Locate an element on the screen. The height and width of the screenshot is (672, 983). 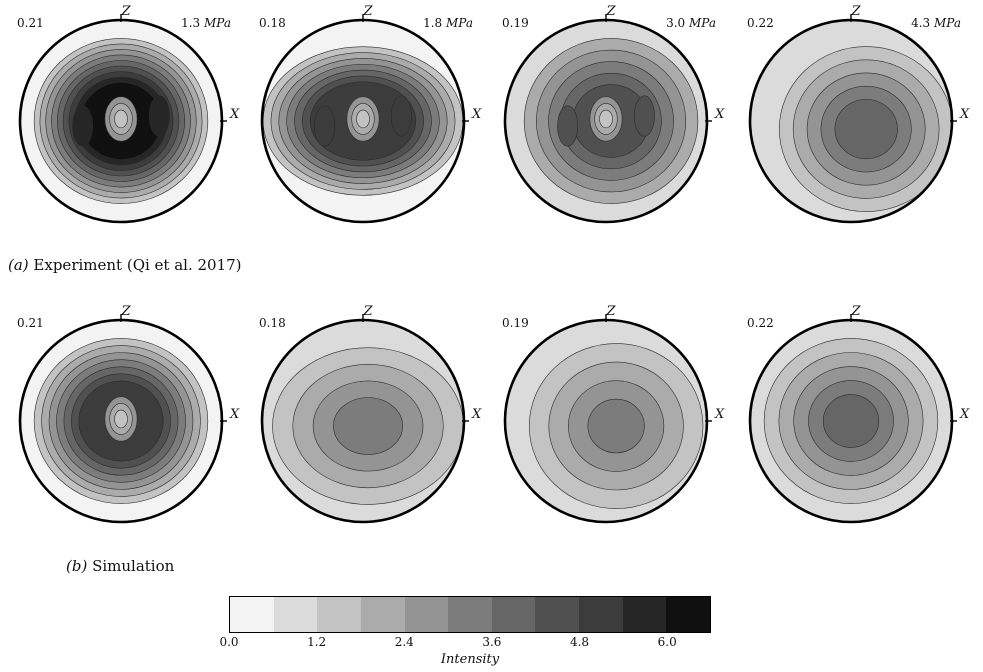
pole-figure-panel: Z X 0.19 is located at coordinates (613, 414).